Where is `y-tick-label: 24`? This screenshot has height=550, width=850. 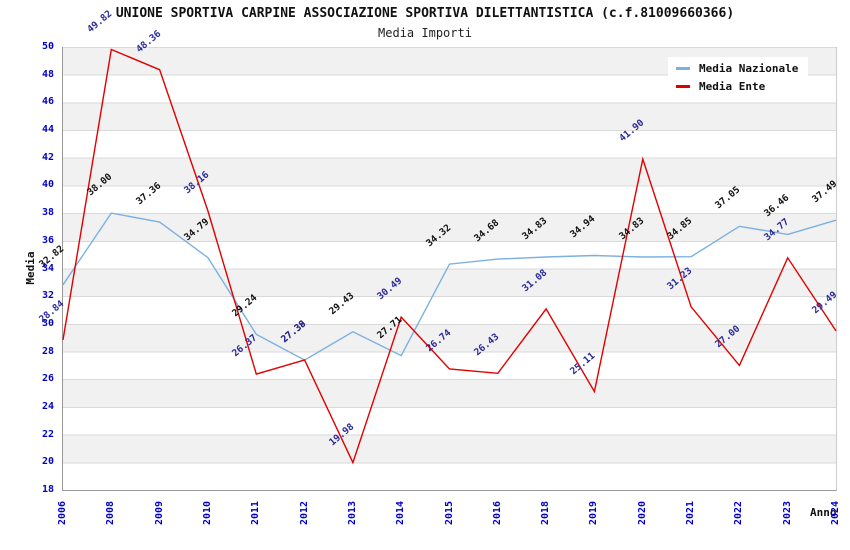 y-tick-label: 24 is located at coordinates (47, 406).